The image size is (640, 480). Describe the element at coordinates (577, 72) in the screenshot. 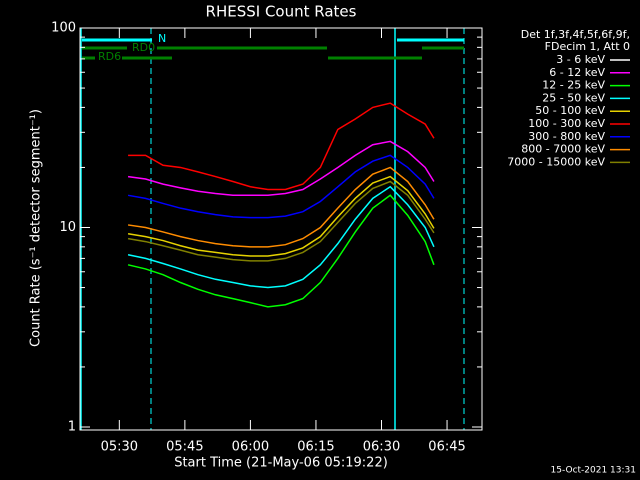

I see `legend-label: 6 - 12 keV` at that location.